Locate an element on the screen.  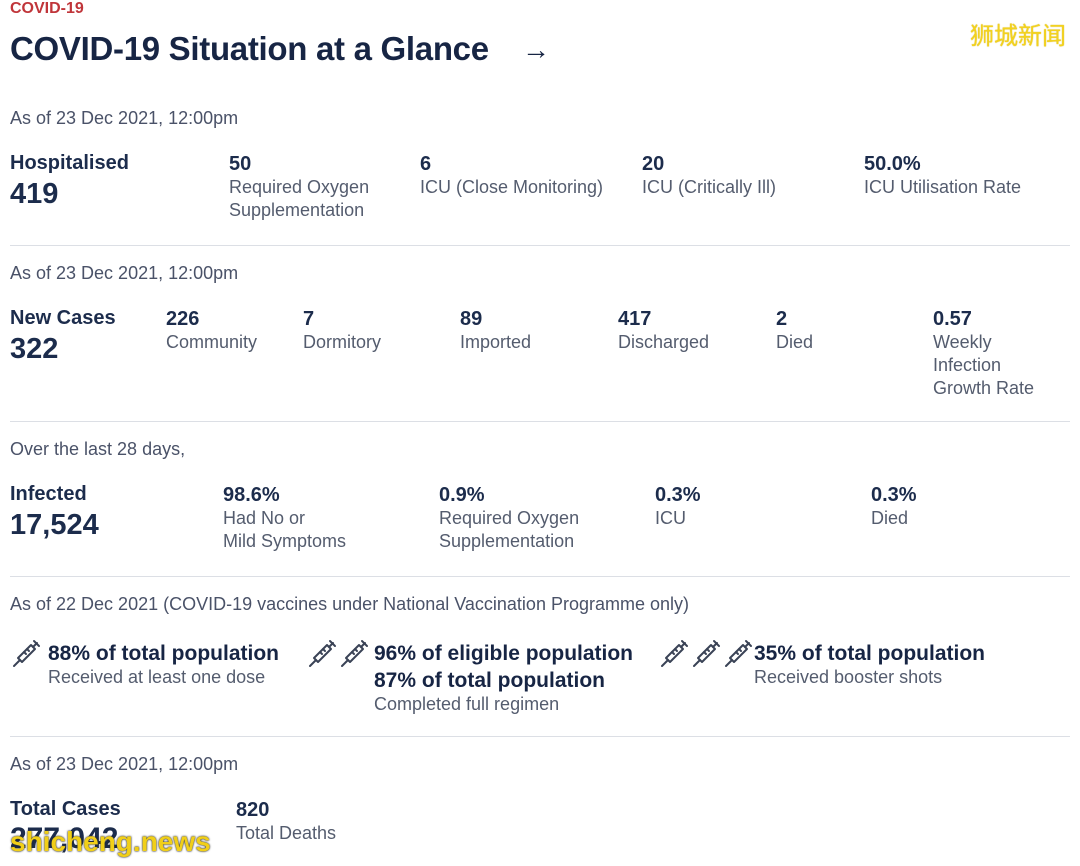
stat-value: 417 is located at coordinates (635, 319).